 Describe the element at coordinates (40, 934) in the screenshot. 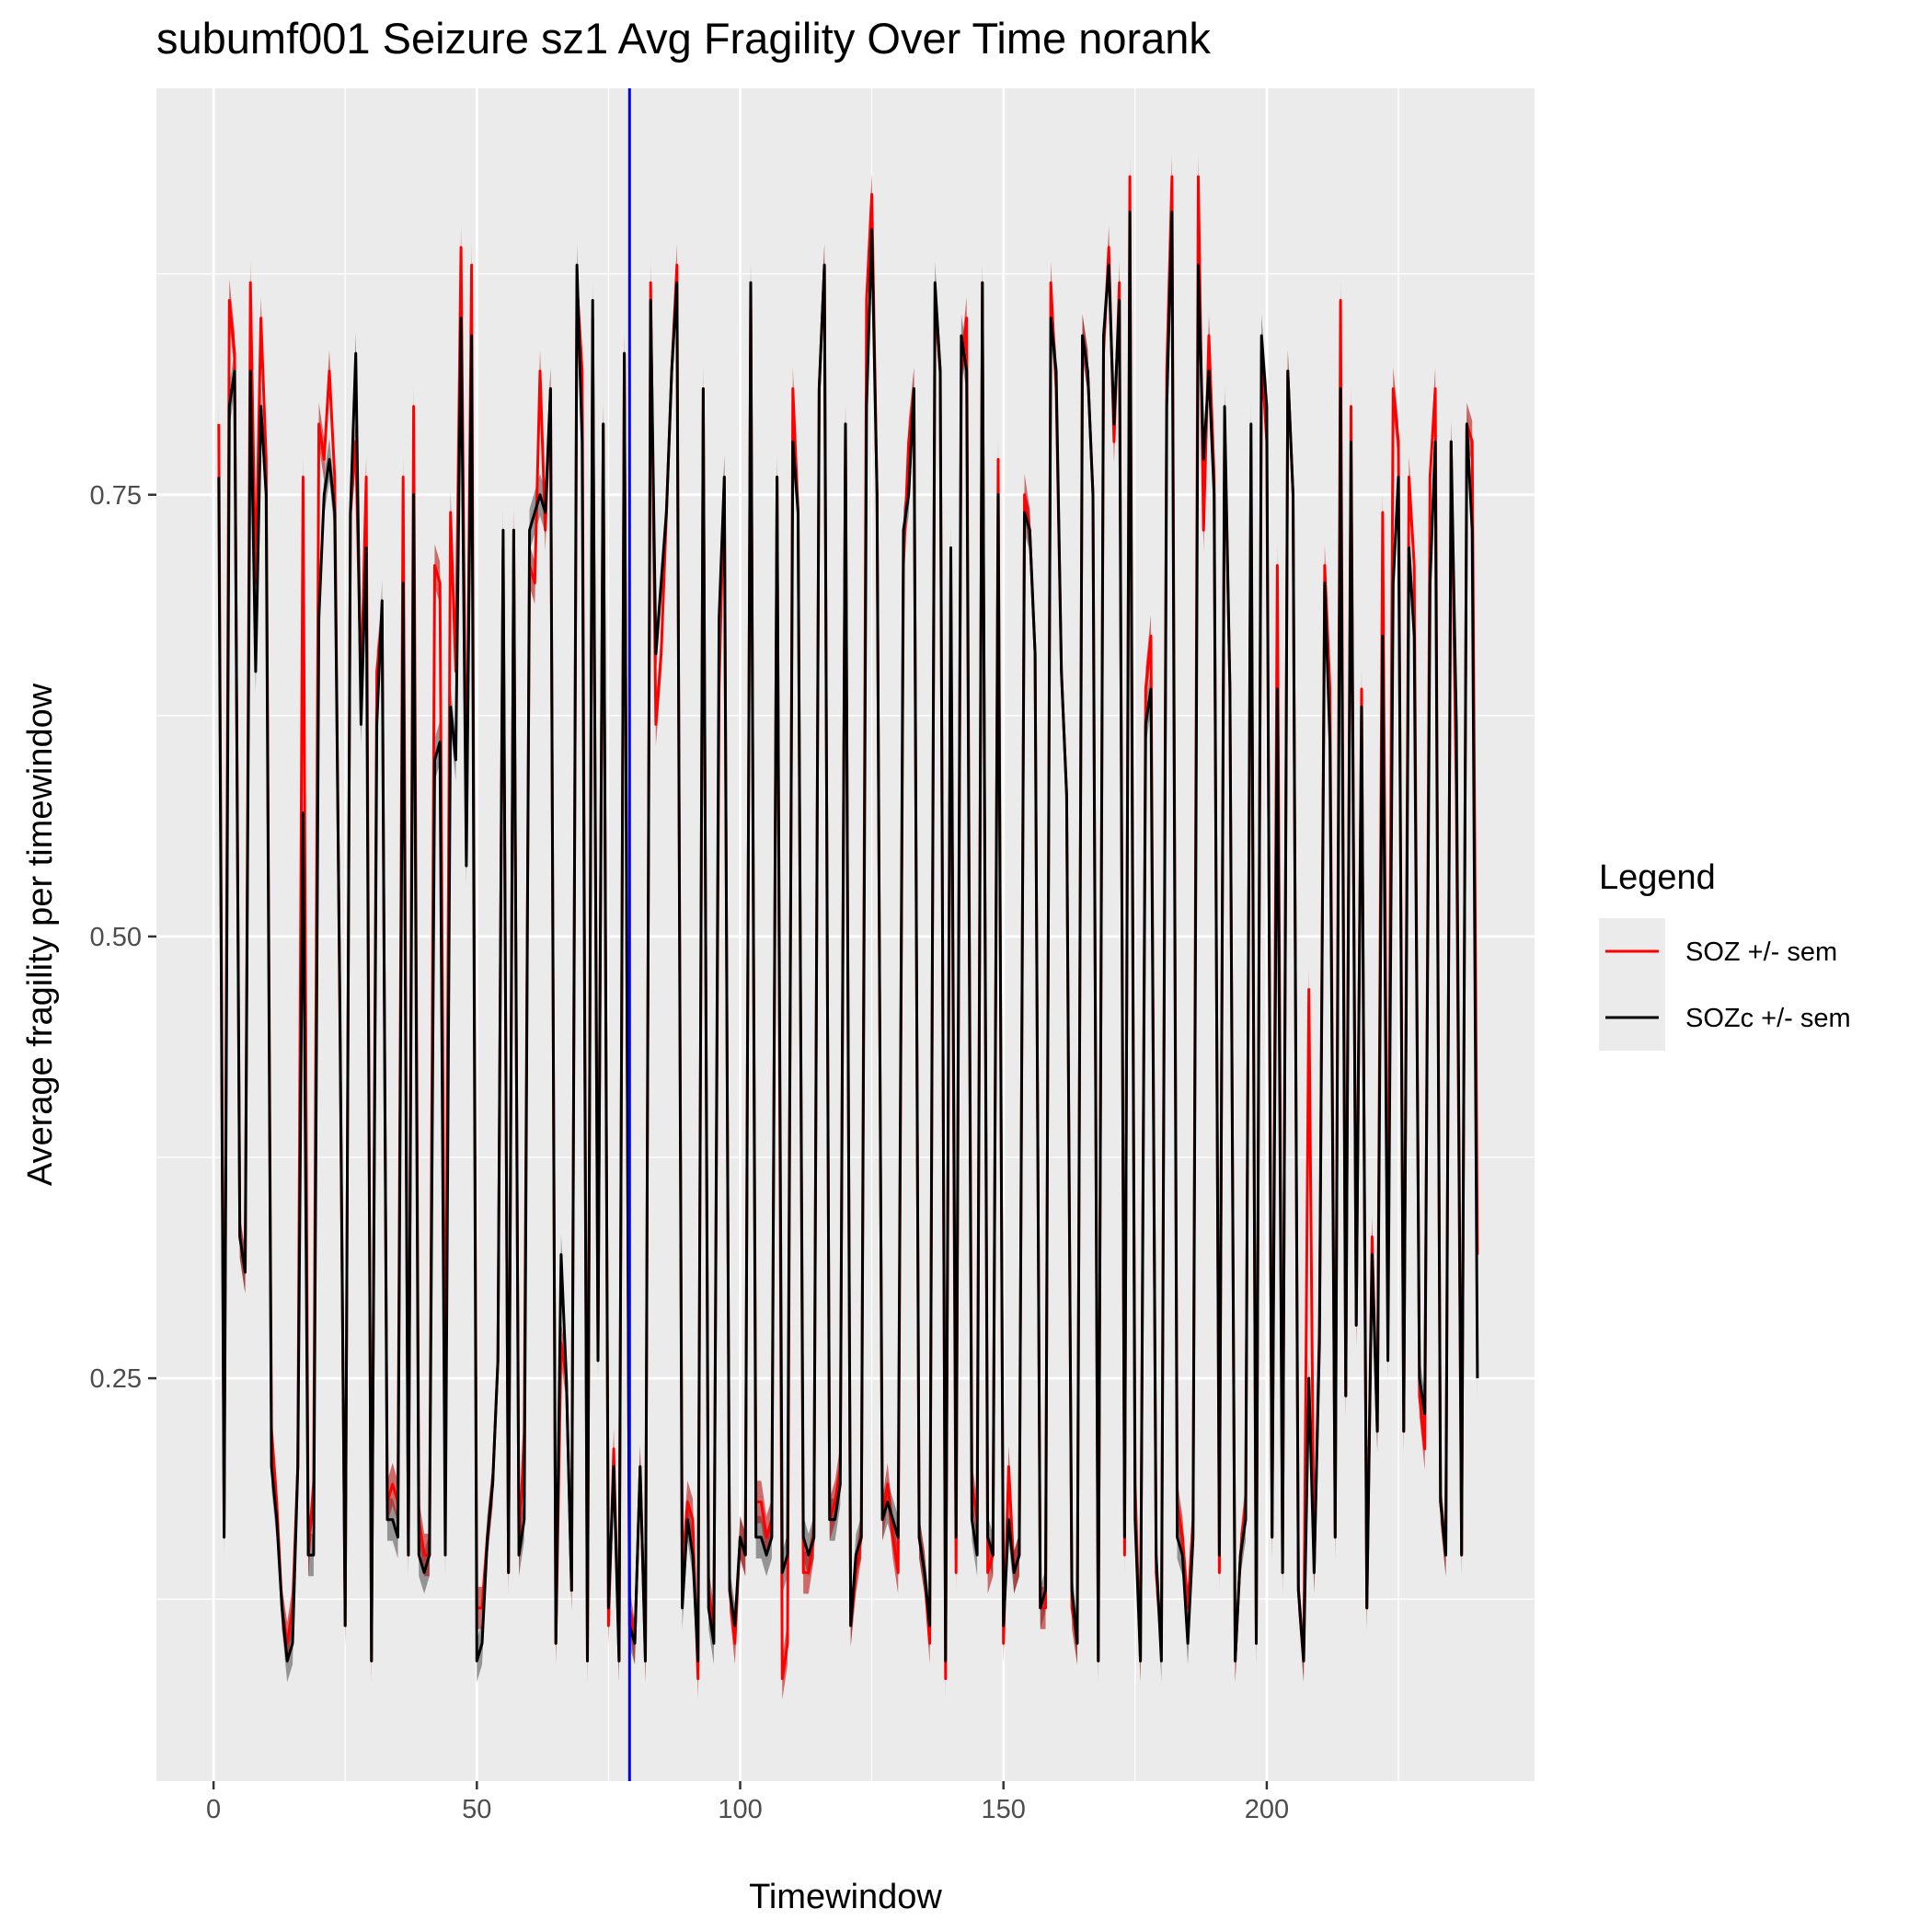

I see `y-axis-title: Average fragility per timewindow` at that location.